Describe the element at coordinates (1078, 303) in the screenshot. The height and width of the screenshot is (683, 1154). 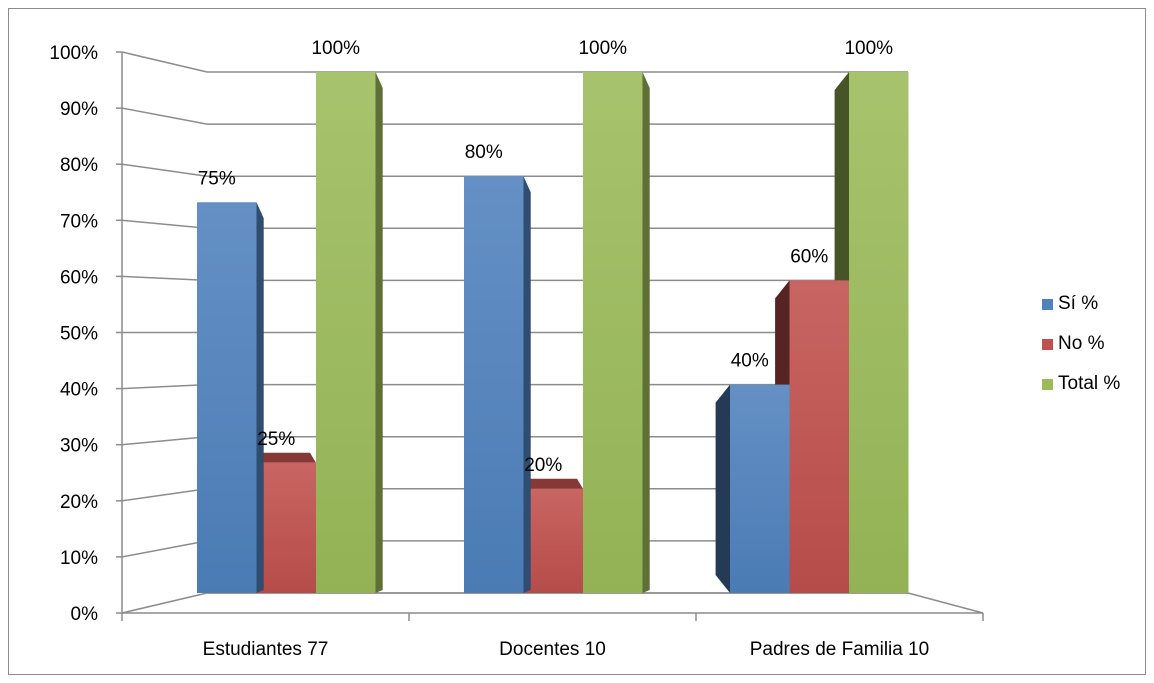
I see `legend-label: Sí %` at that location.